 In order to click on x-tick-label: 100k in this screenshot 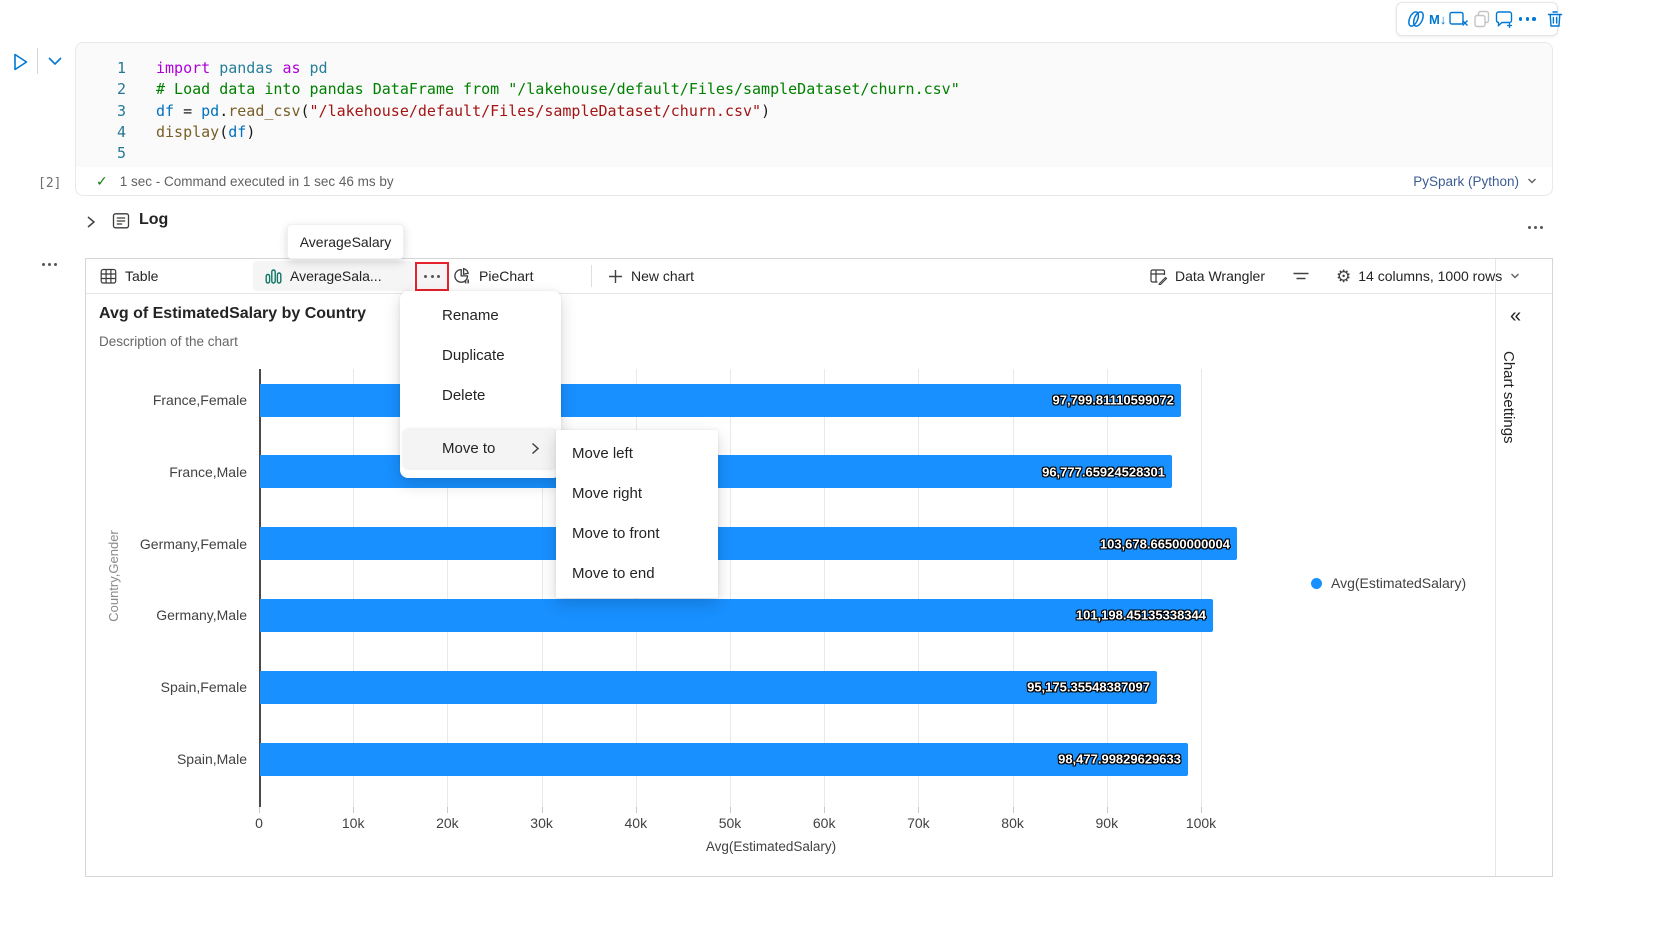, I will do `click(1201, 823)`.